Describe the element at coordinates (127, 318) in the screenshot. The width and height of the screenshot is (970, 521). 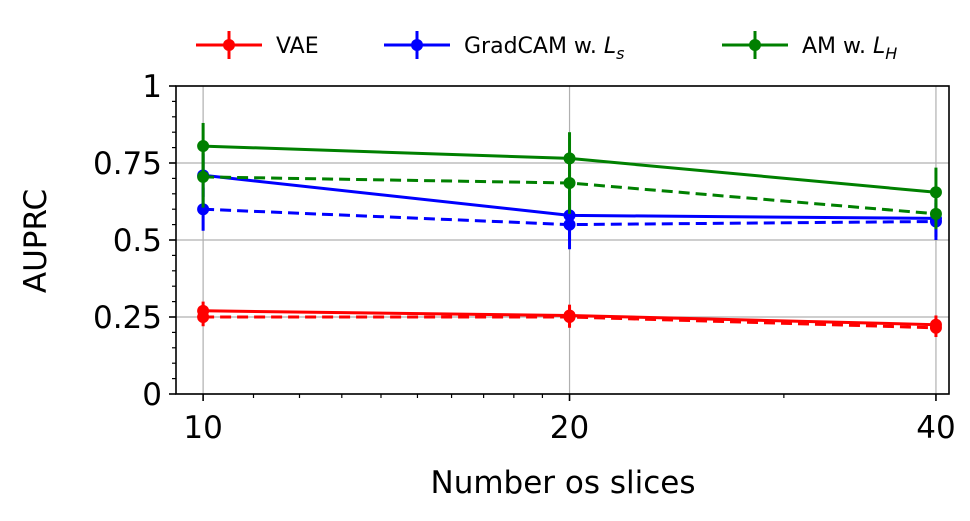
I see `y-tick-label: 0.25` at that location.